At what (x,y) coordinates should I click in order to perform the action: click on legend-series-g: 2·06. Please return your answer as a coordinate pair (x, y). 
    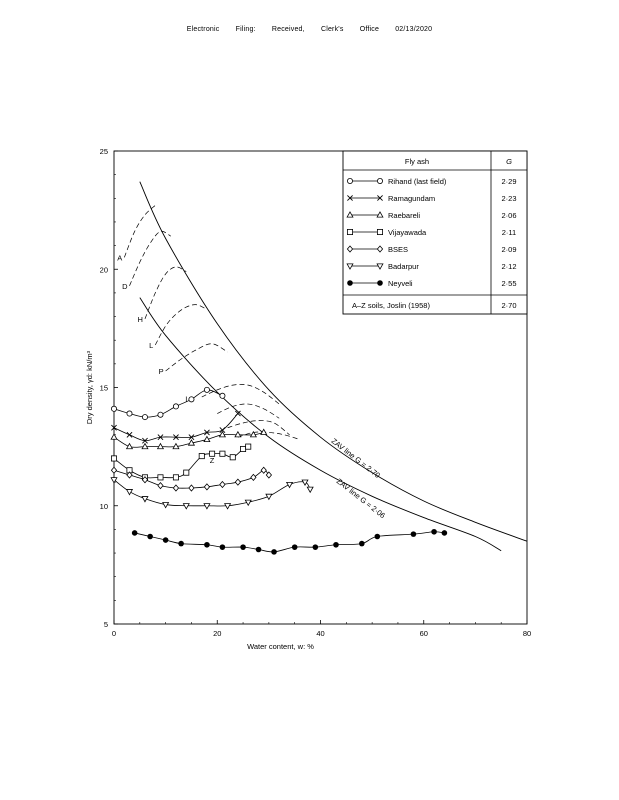
    Looking at the image, I should click on (508, 215).